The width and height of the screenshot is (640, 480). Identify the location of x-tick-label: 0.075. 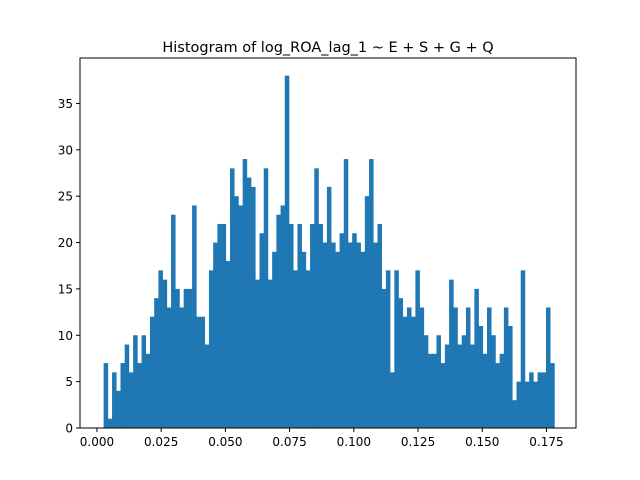
(289, 442).